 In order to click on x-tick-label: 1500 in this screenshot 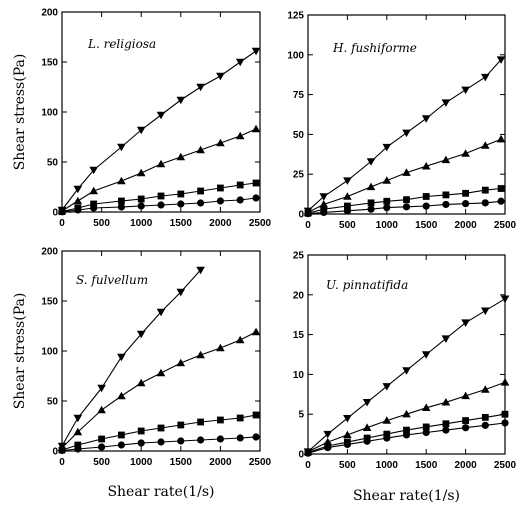, I will do `click(426, 225)`.